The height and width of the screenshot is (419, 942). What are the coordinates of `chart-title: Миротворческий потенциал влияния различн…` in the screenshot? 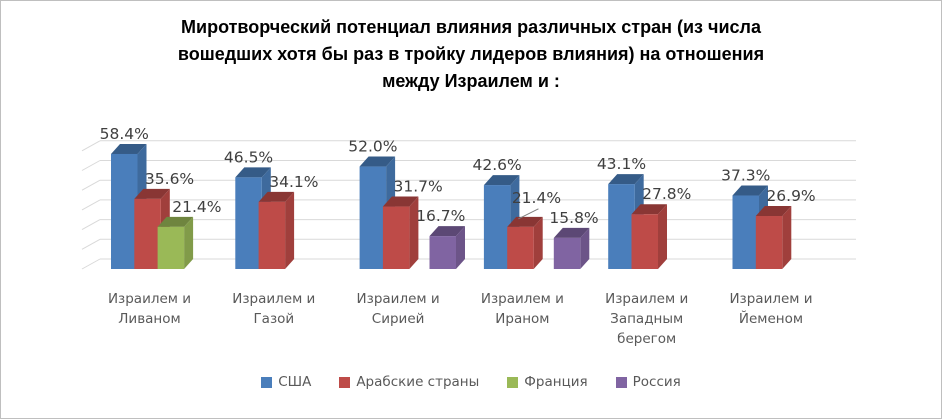 It's located at (471, 54).